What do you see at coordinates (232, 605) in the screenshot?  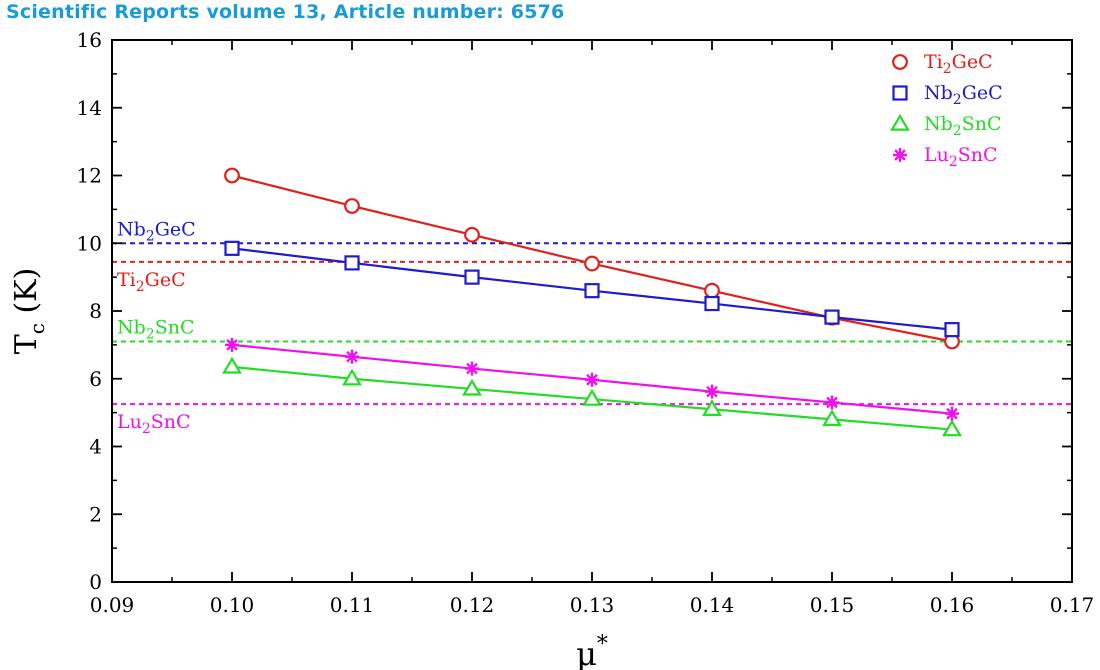 I see `x-tick-label-1: 0.10` at bounding box center [232, 605].